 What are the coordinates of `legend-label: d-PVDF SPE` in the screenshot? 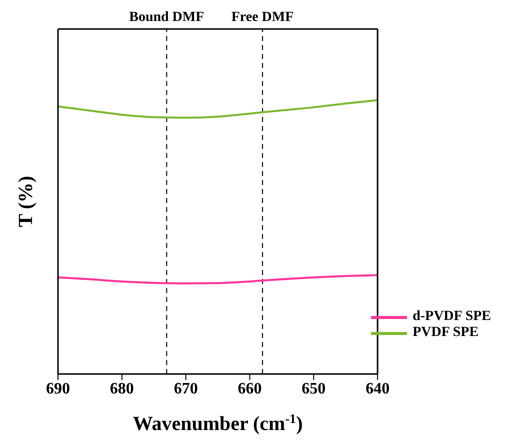 It's located at (451, 317).